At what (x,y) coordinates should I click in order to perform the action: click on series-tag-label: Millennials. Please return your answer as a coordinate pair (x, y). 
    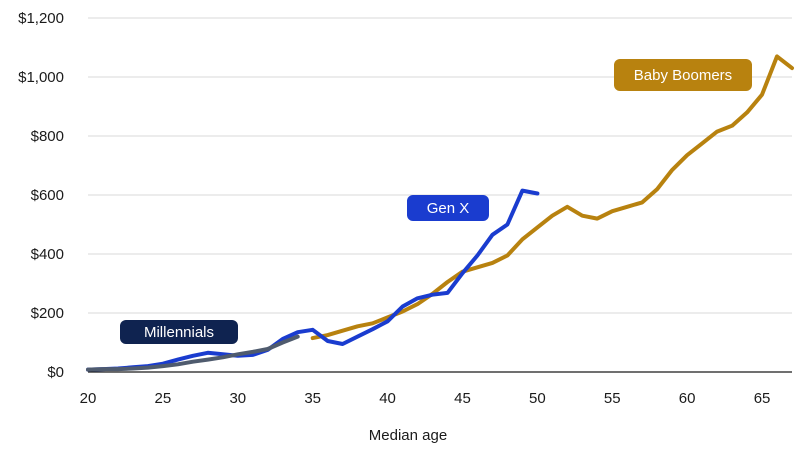
    Looking at the image, I should click on (179, 332).